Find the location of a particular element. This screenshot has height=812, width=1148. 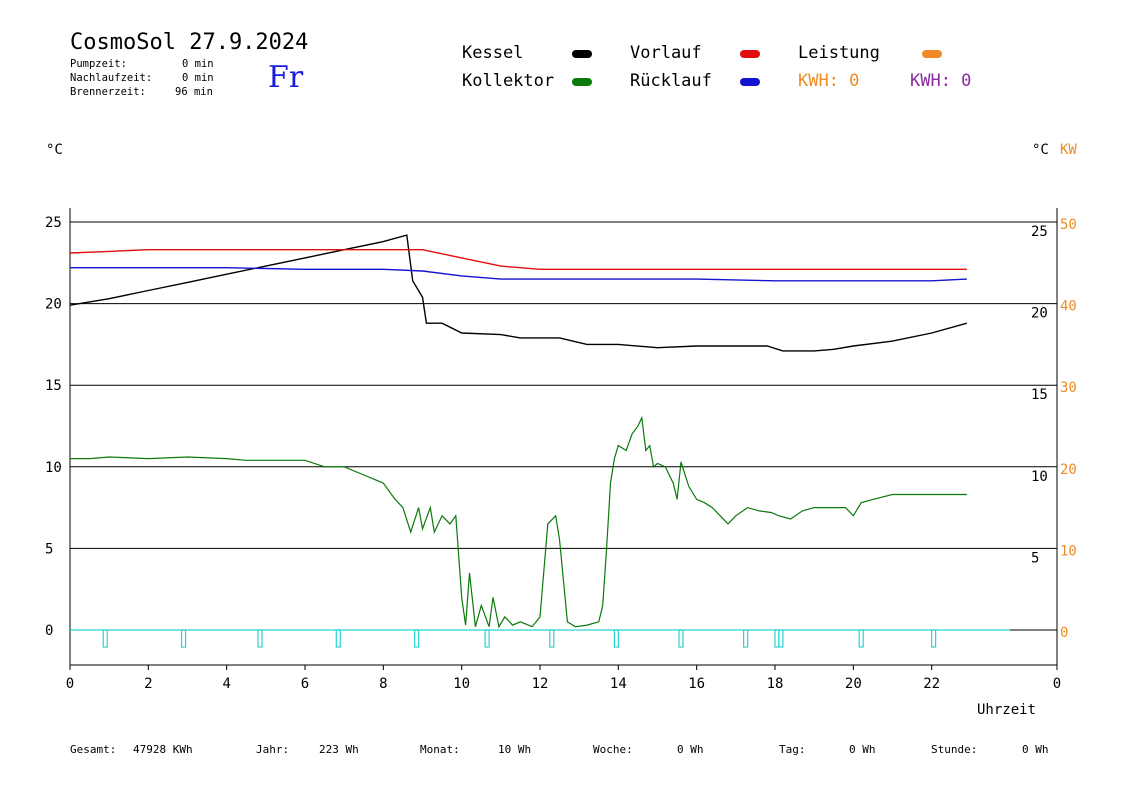

y-tick-kw: 10 is located at coordinates (1068, 551).